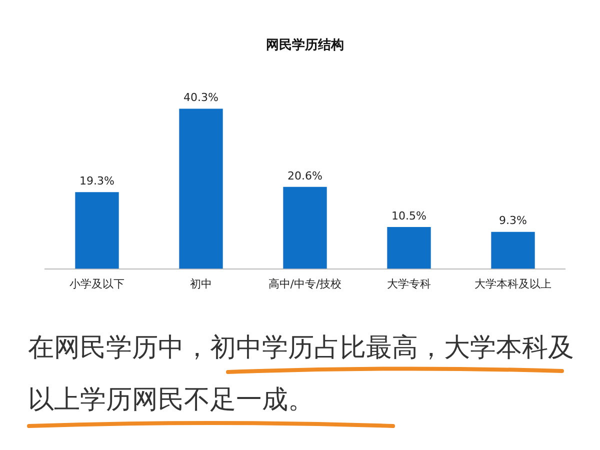 This screenshot has width=600, height=450. What do you see at coordinates (409, 215) in the screenshot?
I see `data-label: 10.5%` at bounding box center [409, 215].